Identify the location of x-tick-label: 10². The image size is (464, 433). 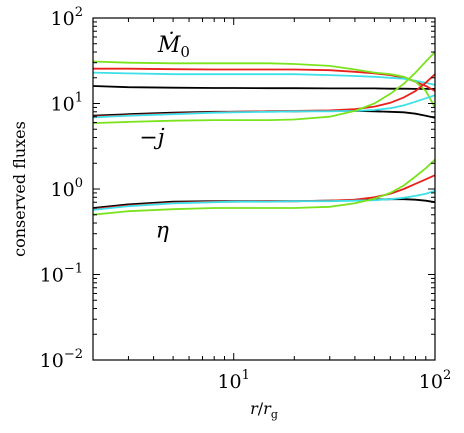
(435, 380).